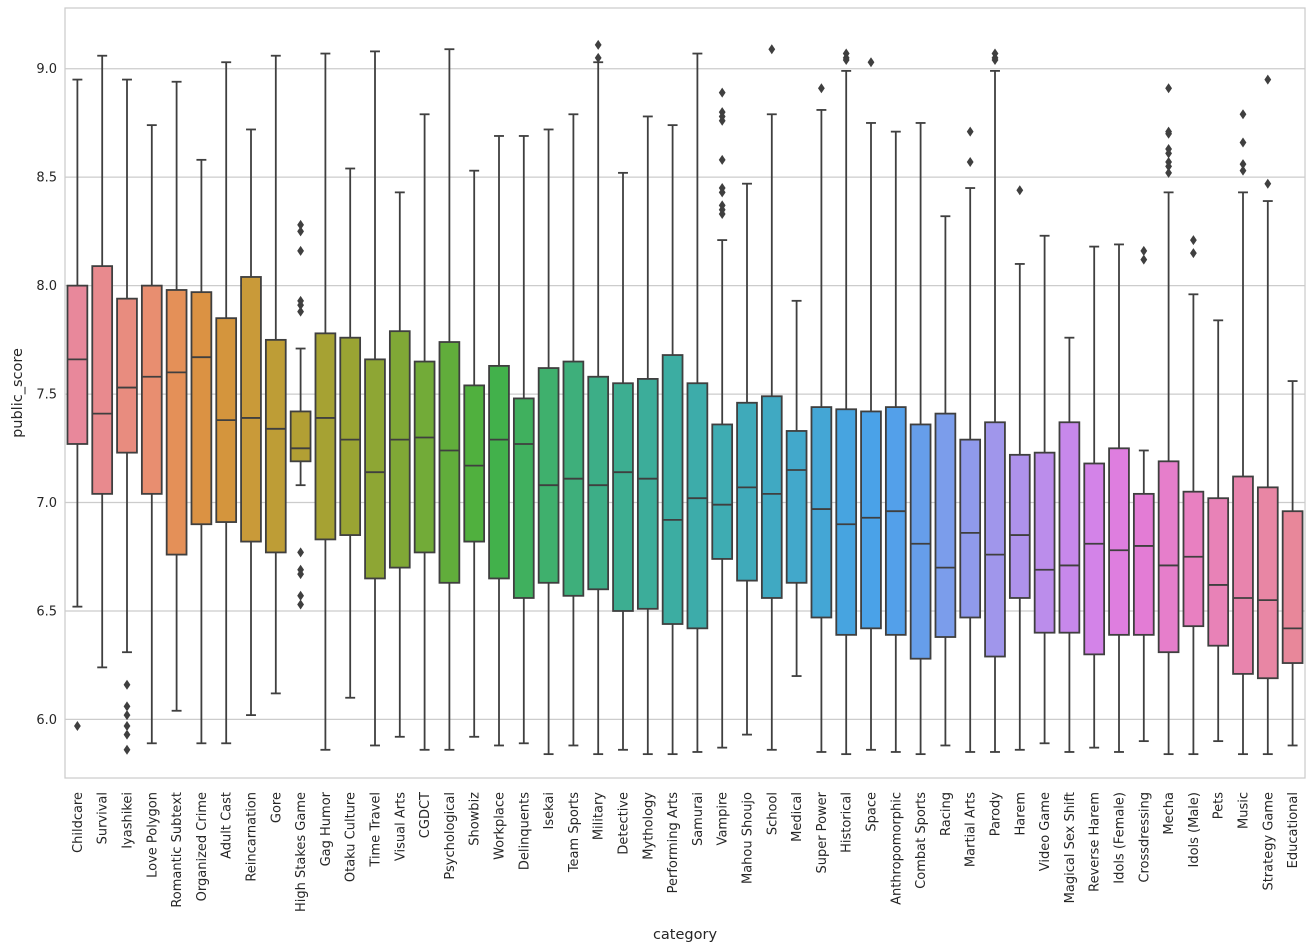 The image size is (1315, 951). What do you see at coordinates (1070, 847) in the screenshot?
I see `x-tick-label: Magical Sex Shift` at bounding box center [1070, 847].